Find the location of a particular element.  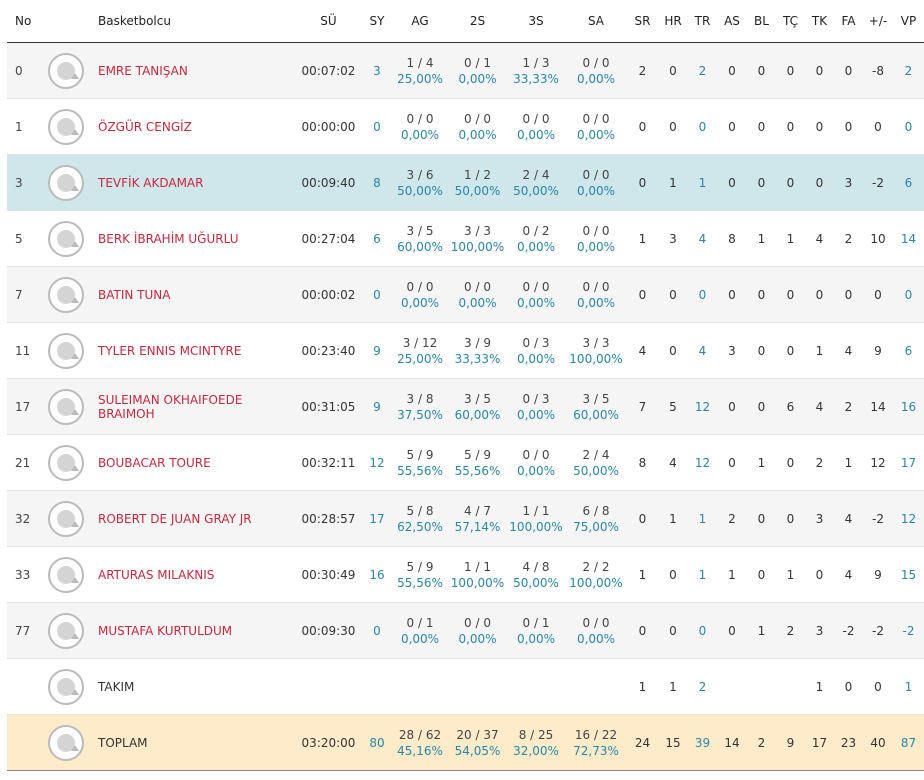

cell-minutes: 00:28:57 is located at coordinates (328, 518).